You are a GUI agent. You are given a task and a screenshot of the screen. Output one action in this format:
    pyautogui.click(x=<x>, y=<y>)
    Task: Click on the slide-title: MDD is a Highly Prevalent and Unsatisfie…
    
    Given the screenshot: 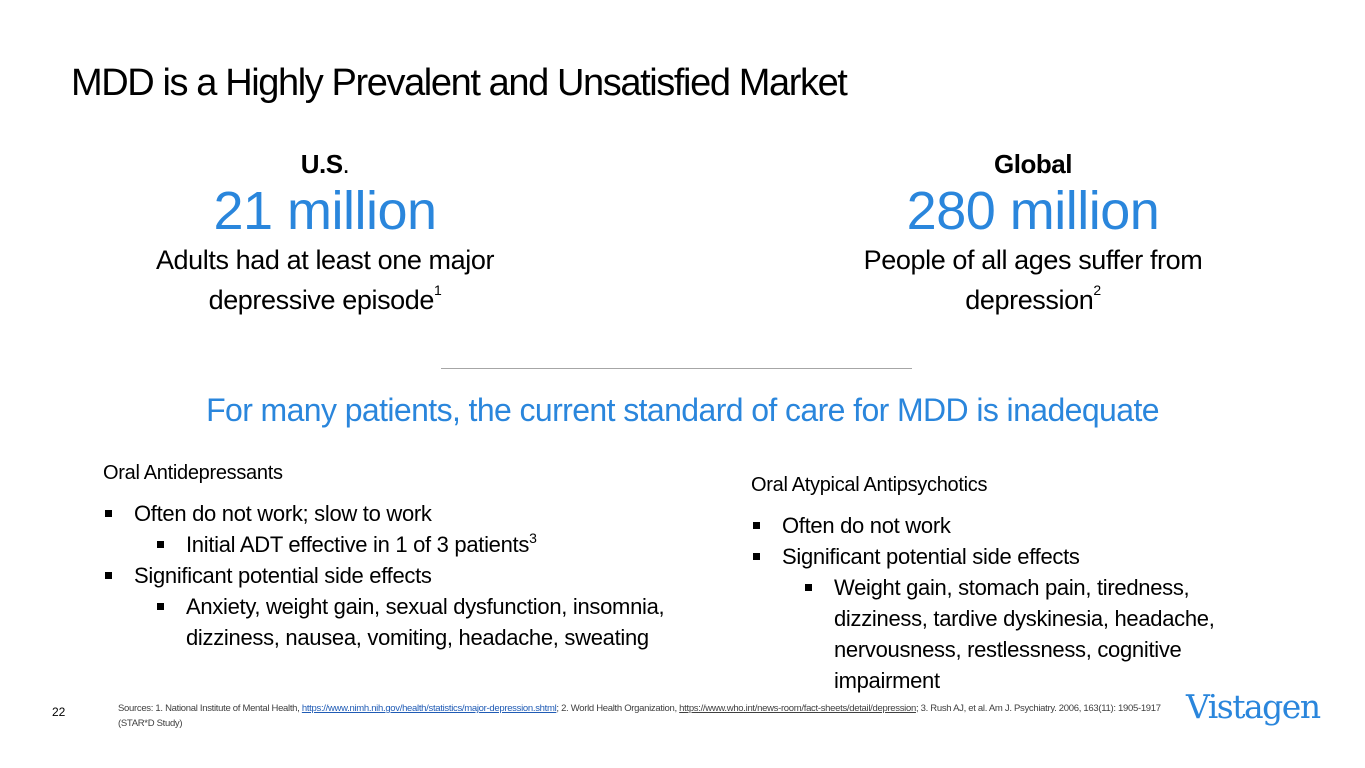 What is the action you would take?
    pyautogui.click(x=459, y=83)
    